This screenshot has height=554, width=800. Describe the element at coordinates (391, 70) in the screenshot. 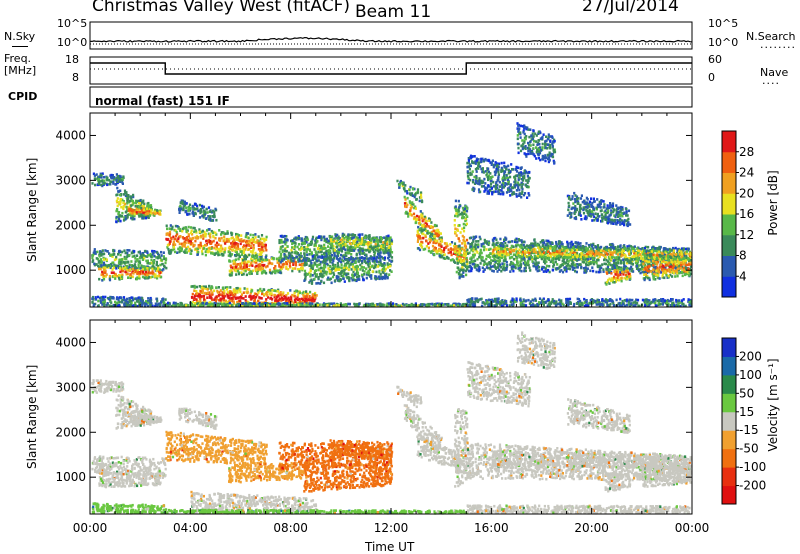

I see `freq-panel-frame` at that location.